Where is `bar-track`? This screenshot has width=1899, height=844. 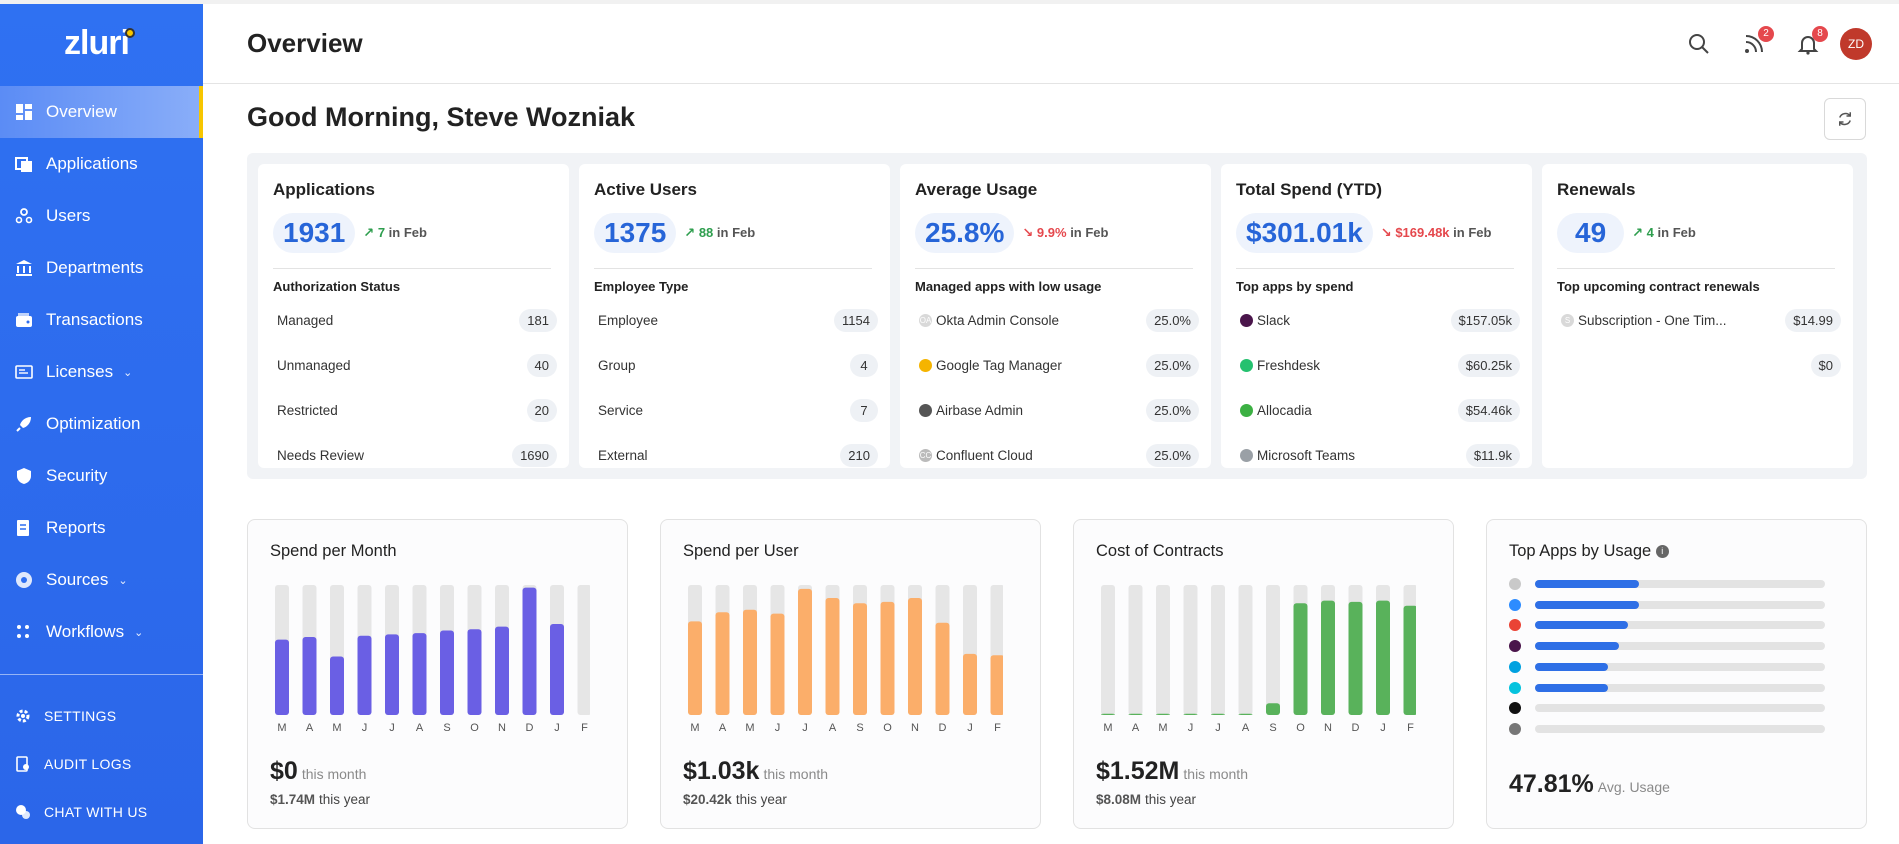
bar-track is located at coordinates (1218, 650).